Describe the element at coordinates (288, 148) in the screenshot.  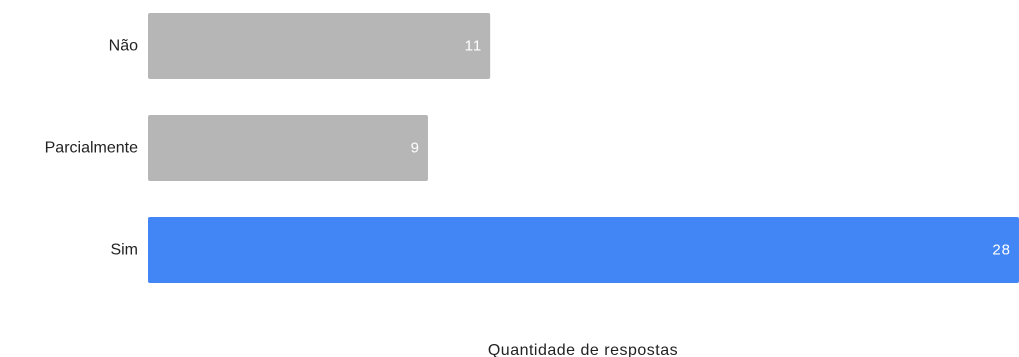
I see `bar-parcialmente` at that location.